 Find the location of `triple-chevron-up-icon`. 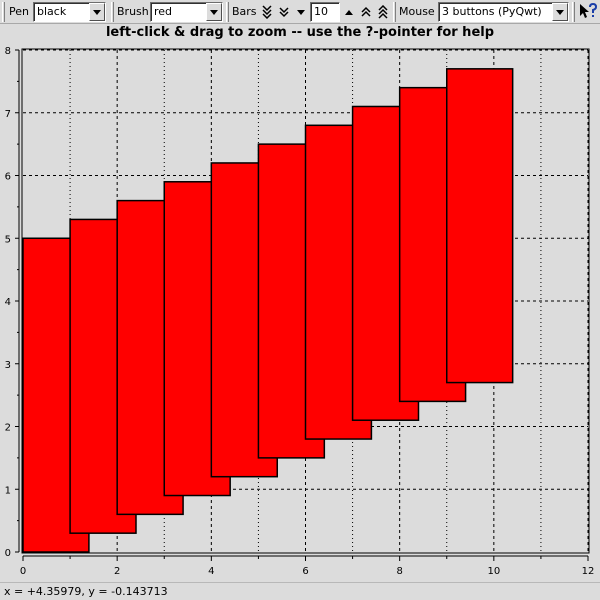

triple-chevron-up-icon is located at coordinates (383, 12).